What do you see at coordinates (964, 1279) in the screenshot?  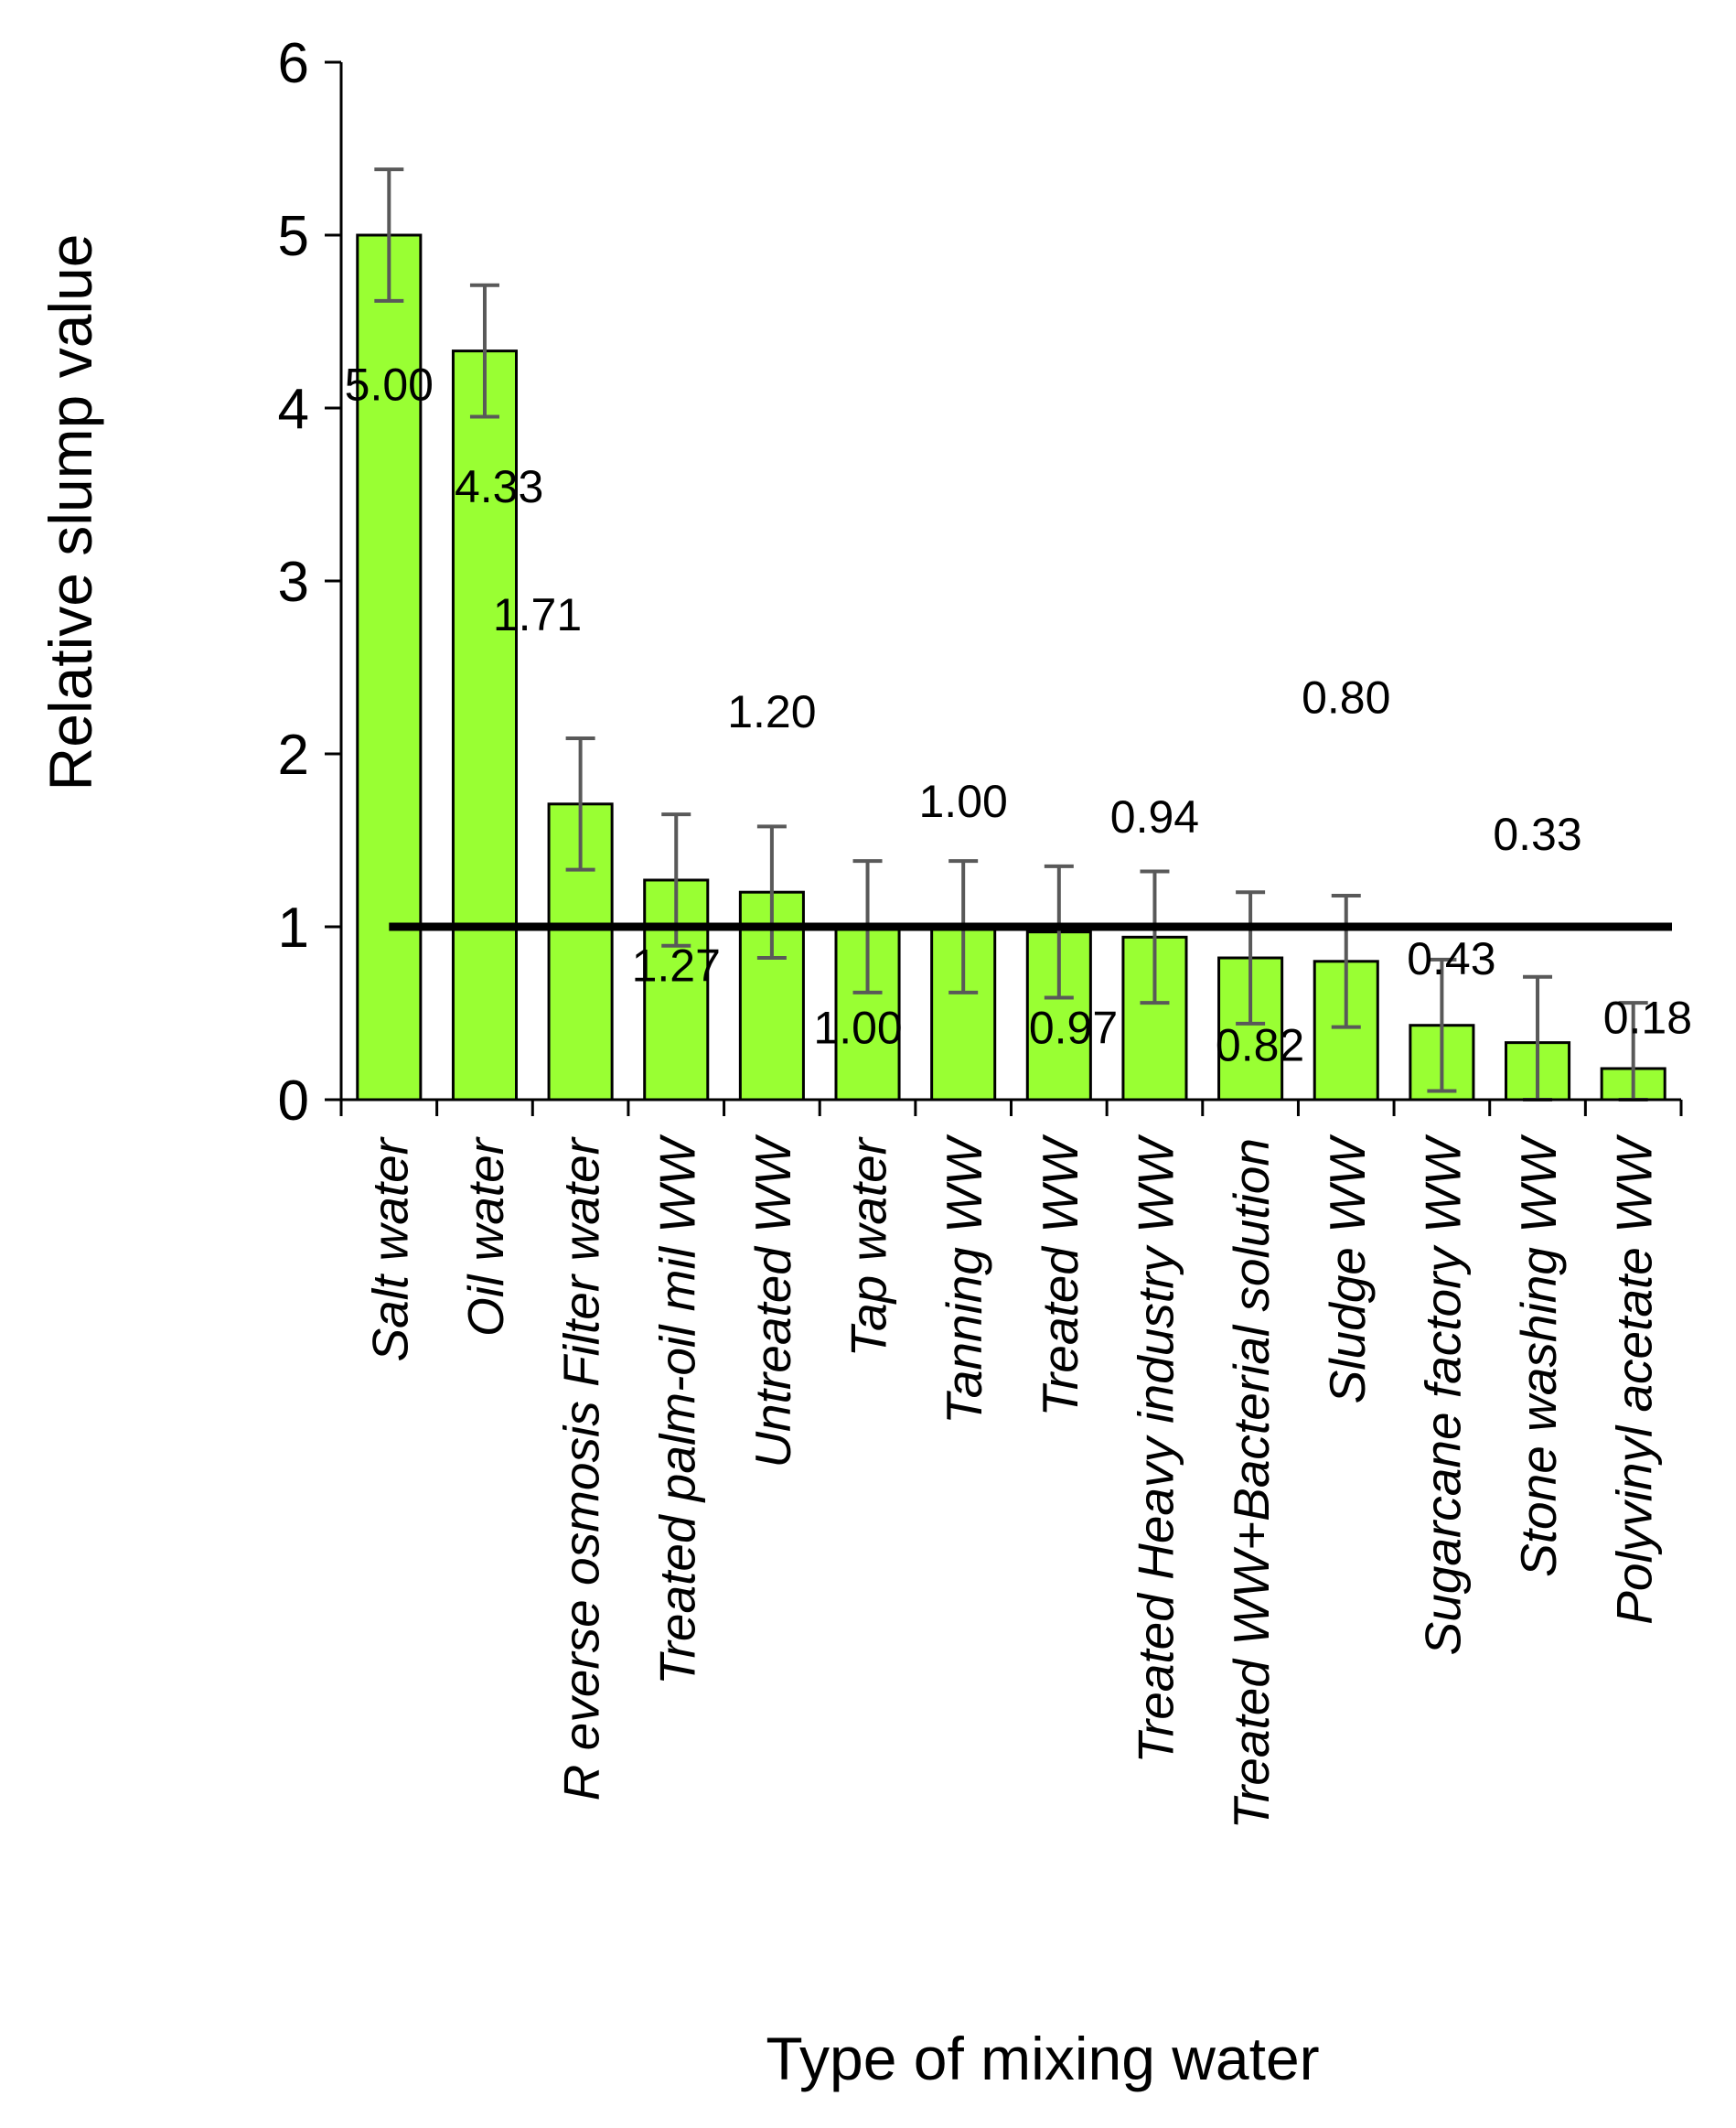 I see `x-tick-label: Tanning WW` at bounding box center [964, 1279].